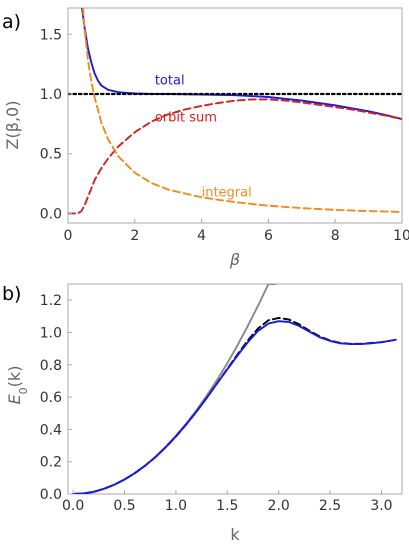 The width and height of the screenshot is (409, 550). What do you see at coordinates (51, 35) in the screenshot?
I see `panel-a-y-tick-label: 1.5` at bounding box center [51, 35].